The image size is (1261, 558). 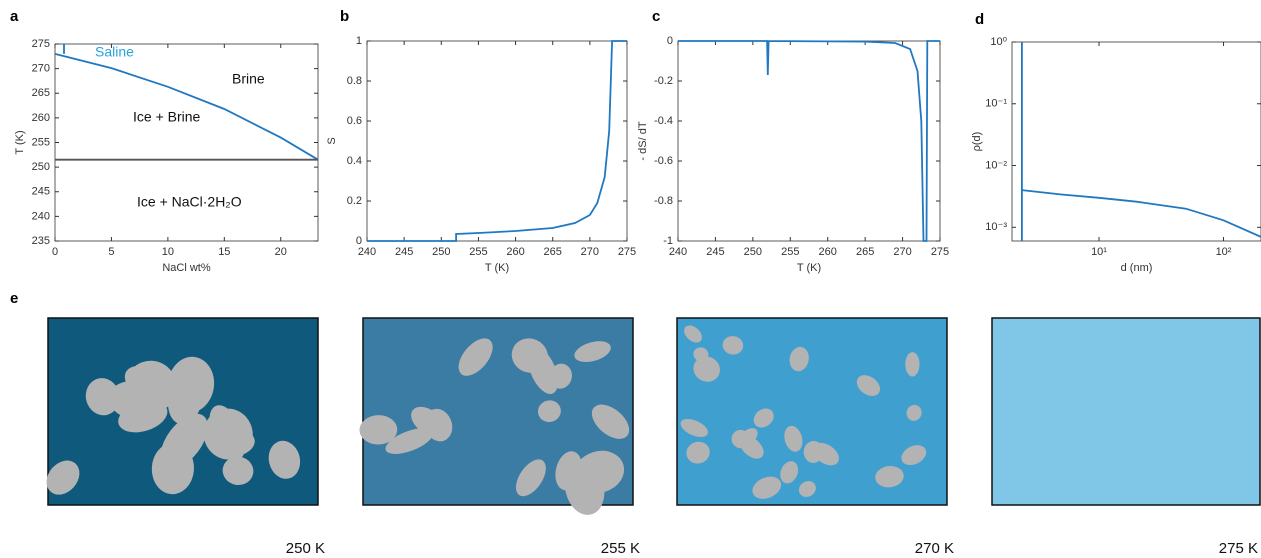 What do you see at coordinates (41, 241) in the screenshot?
I see `y-tick-label: 235` at bounding box center [41, 241].